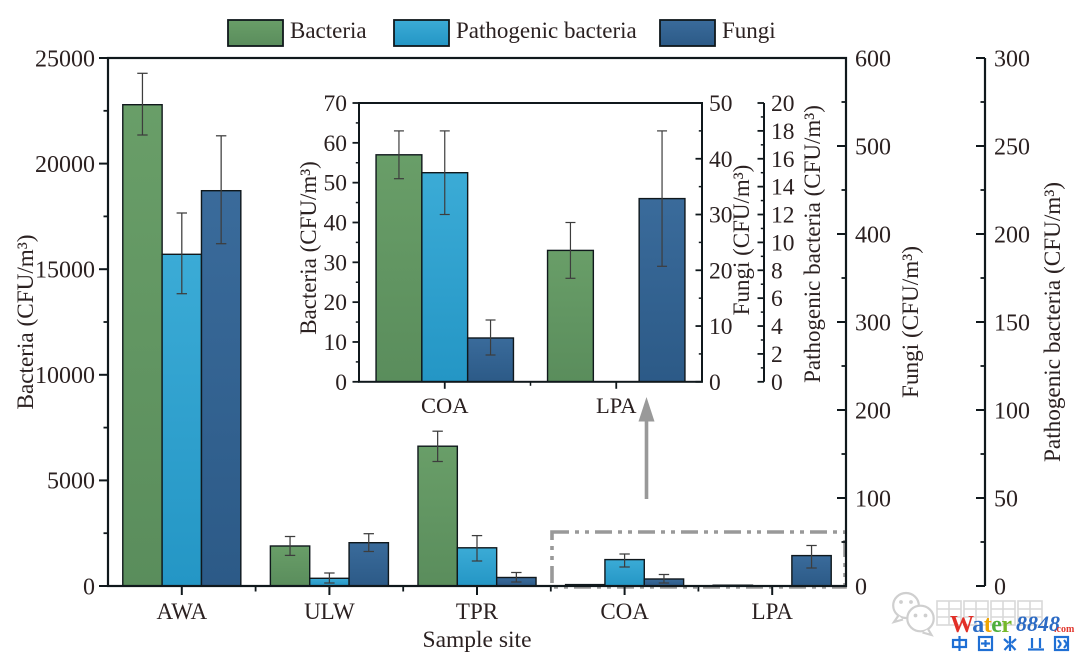 This screenshot has height=665, width=1080. What do you see at coordinates (65, 165) in the screenshot?
I see `svg-text: 20000` at bounding box center [65, 165].